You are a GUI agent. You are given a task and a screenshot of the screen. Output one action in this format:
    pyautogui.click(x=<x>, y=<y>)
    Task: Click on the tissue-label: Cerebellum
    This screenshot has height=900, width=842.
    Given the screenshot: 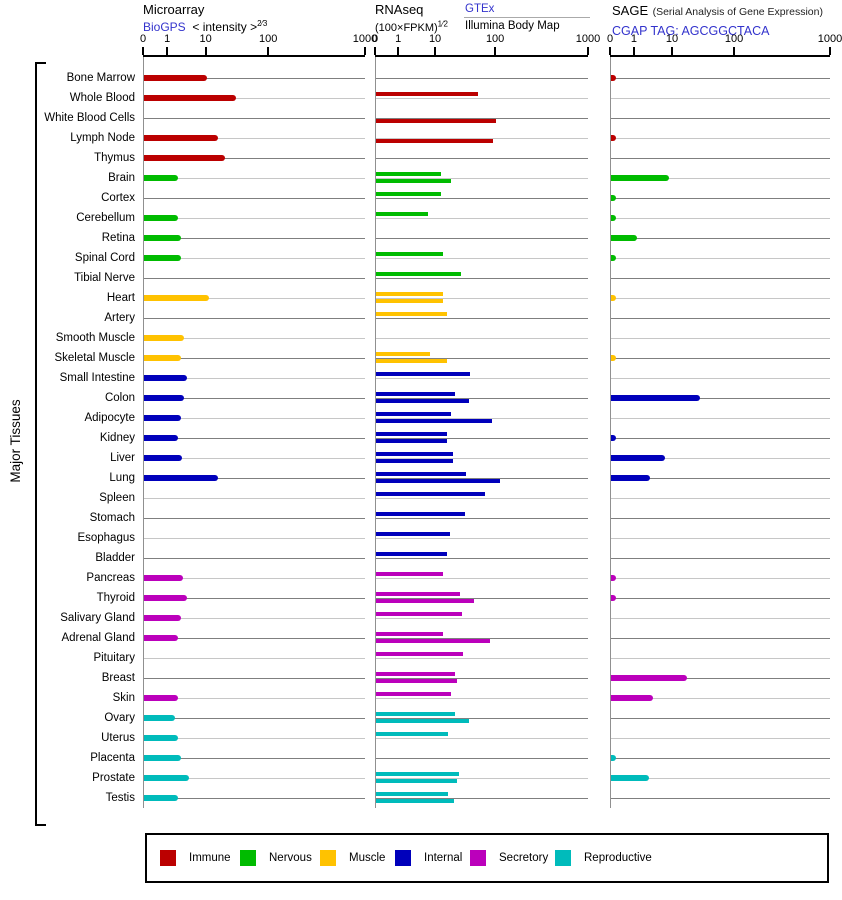 What is the action you would take?
    pyautogui.click(x=105, y=218)
    